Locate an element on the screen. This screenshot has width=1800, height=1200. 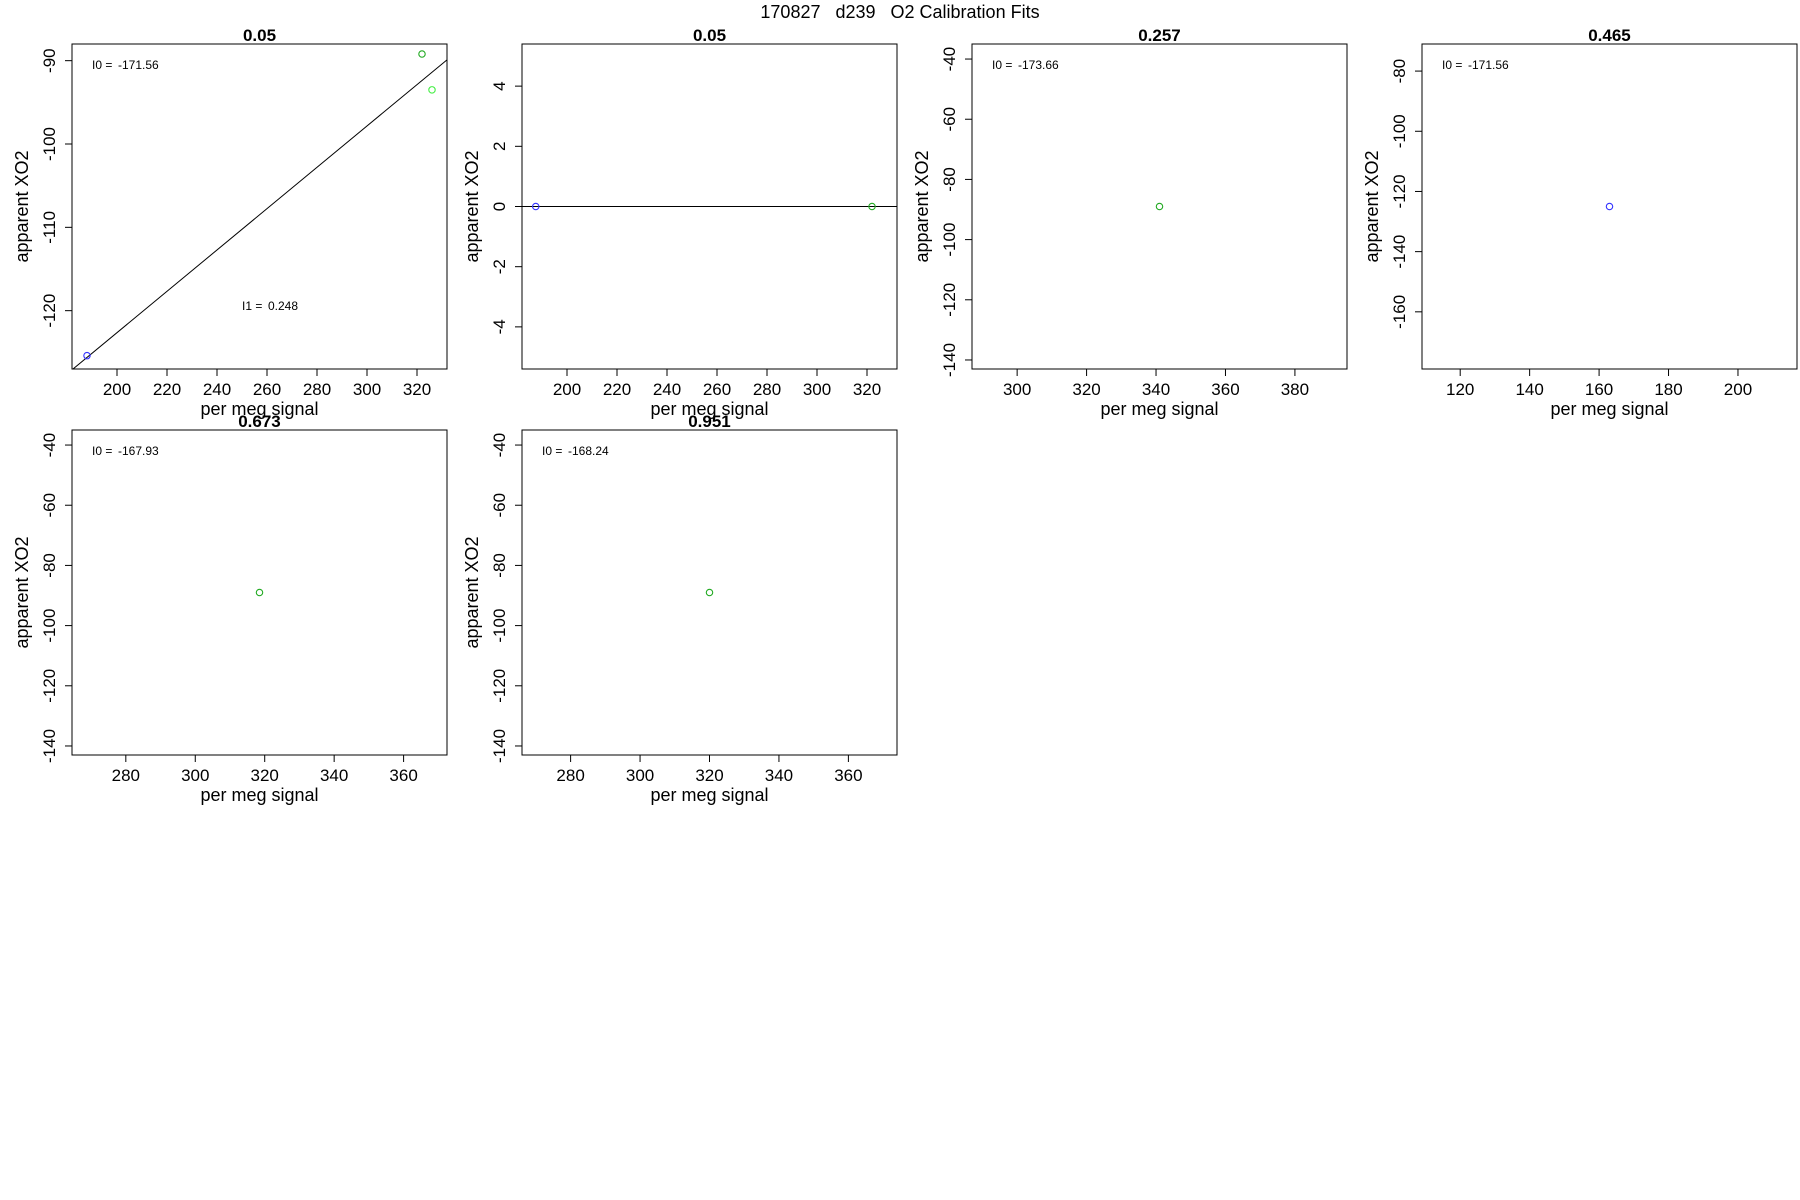
x-tick-label: 120 is located at coordinates (1460, 389).